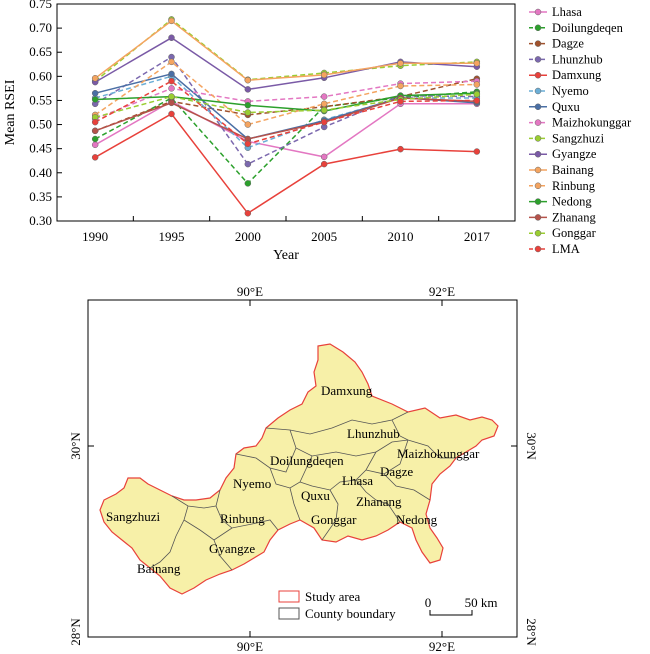 The image size is (650, 654). I want to click on right-latitude-label: 28°N, so click(531, 632).